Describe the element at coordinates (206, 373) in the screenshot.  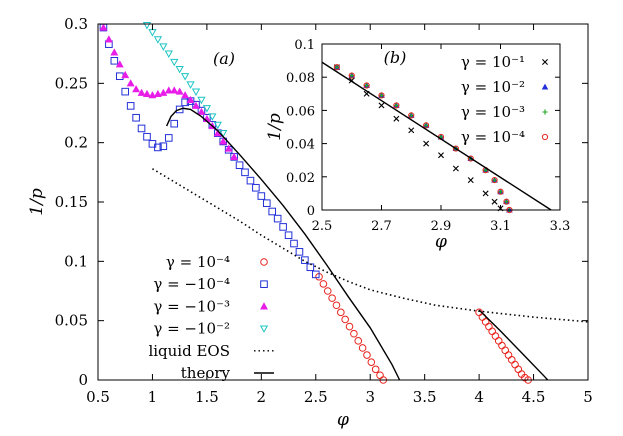
I see `legend-label: theory` at that location.